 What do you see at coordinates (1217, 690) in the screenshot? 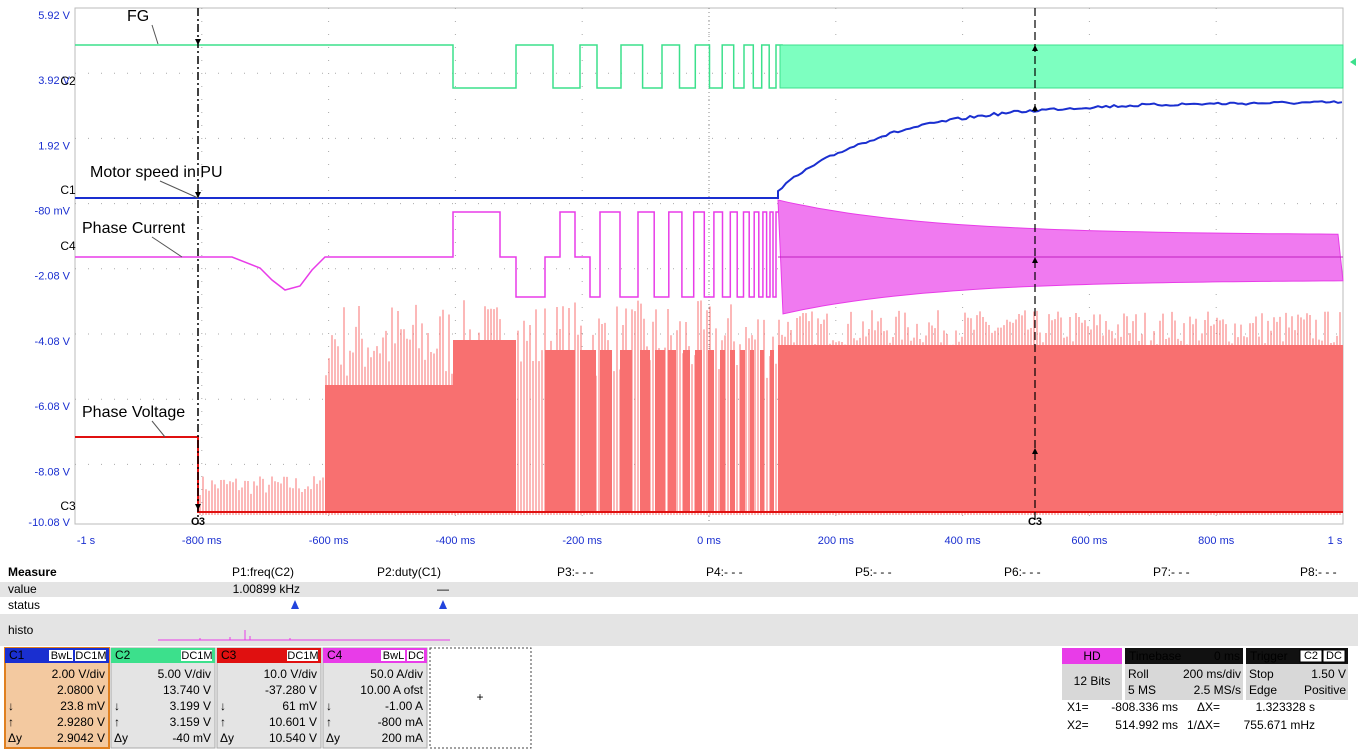
I see `timebase-value: 2.5 MS/s` at bounding box center [1217, 690].